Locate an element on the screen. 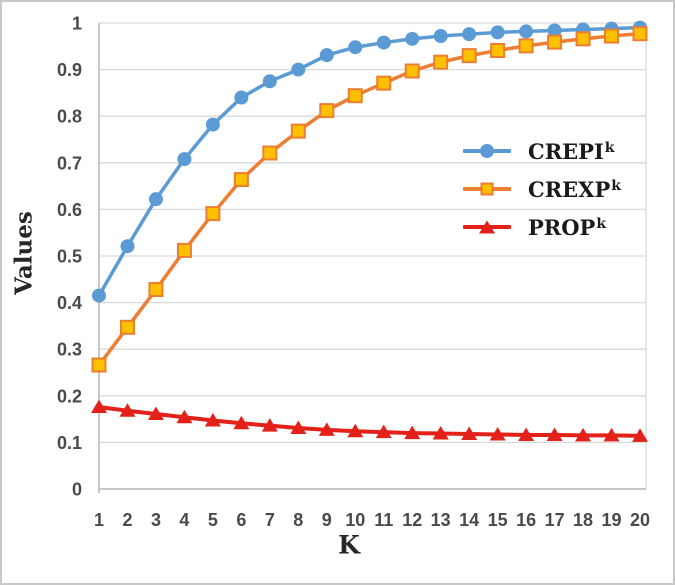 The height and width of the screenshot is (585, 675). x-tick-label: 18 is located at coordinates (583, 520).